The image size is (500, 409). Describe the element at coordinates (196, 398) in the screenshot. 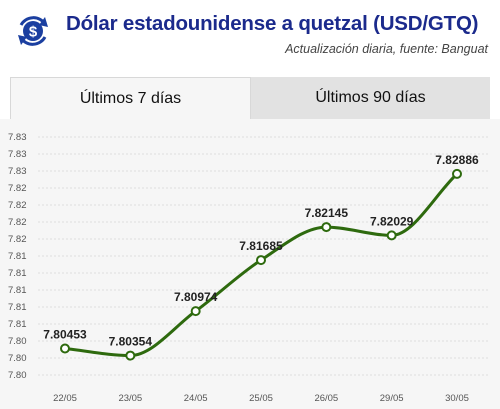

I see `x-tick-label: 24/05` at that location.